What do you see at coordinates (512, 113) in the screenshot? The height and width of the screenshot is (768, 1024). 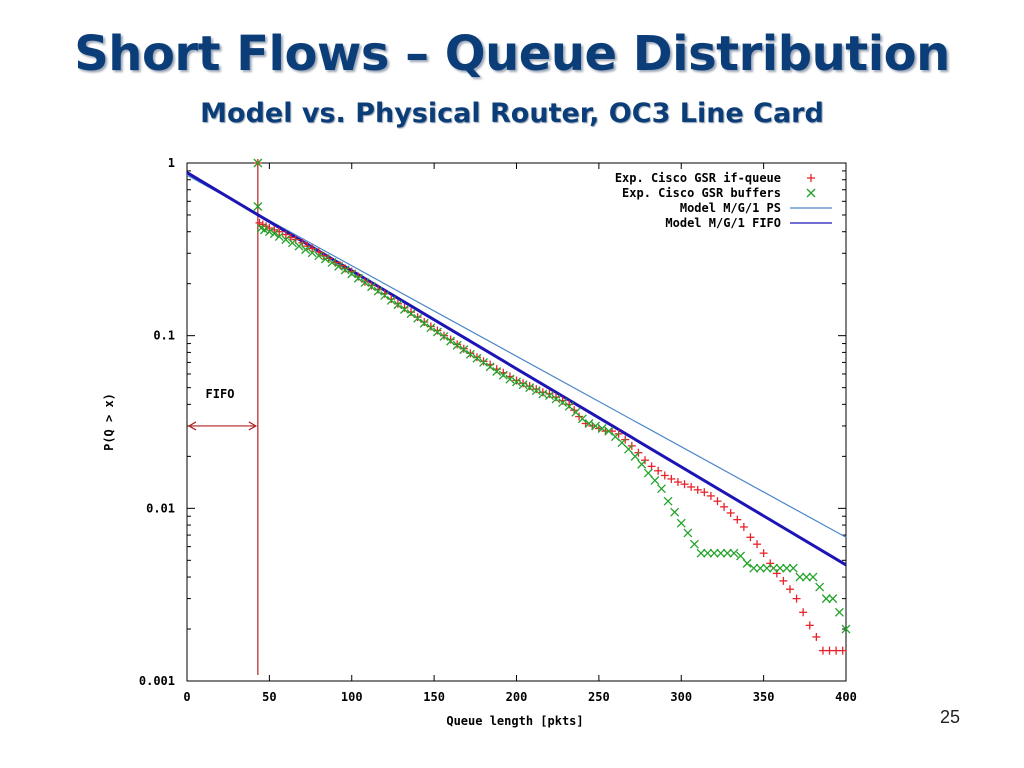 I see `slide-subtitle: Model vs. Physical Router, OC3 Line Card` at bounding box center [512, 113].